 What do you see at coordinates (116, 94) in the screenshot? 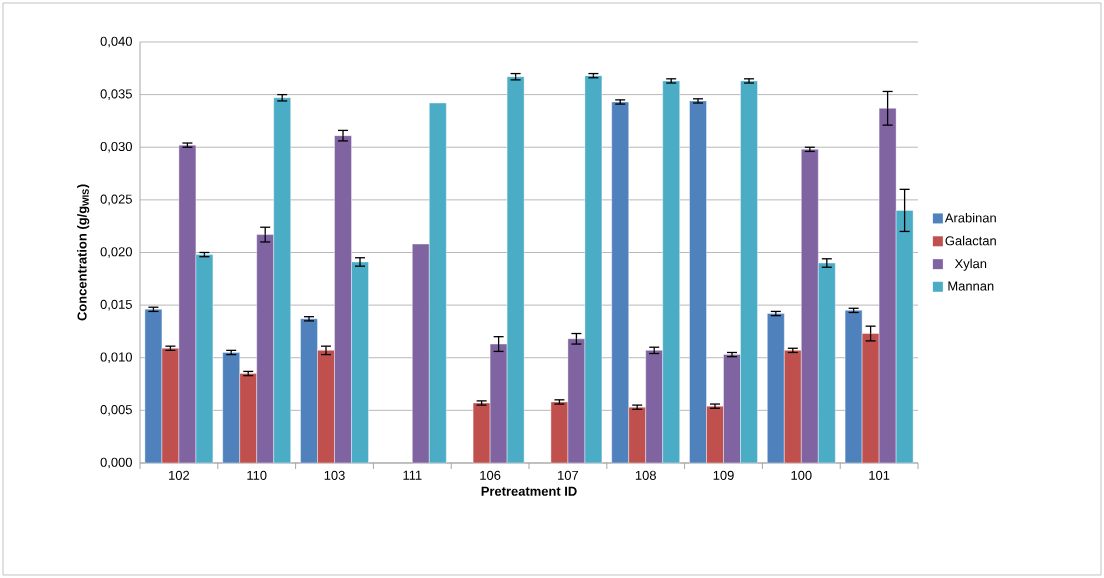
I see `y-tick-label: 0,035` at bounding box center [116, 94].